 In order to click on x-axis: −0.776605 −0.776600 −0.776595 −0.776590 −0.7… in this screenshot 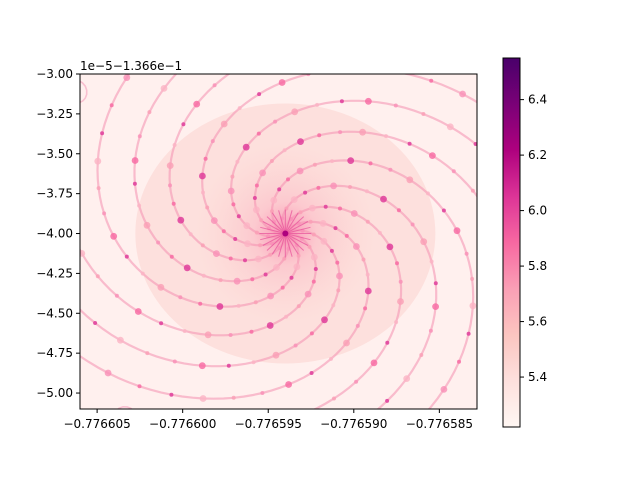, I will do `click(268, 420)`.